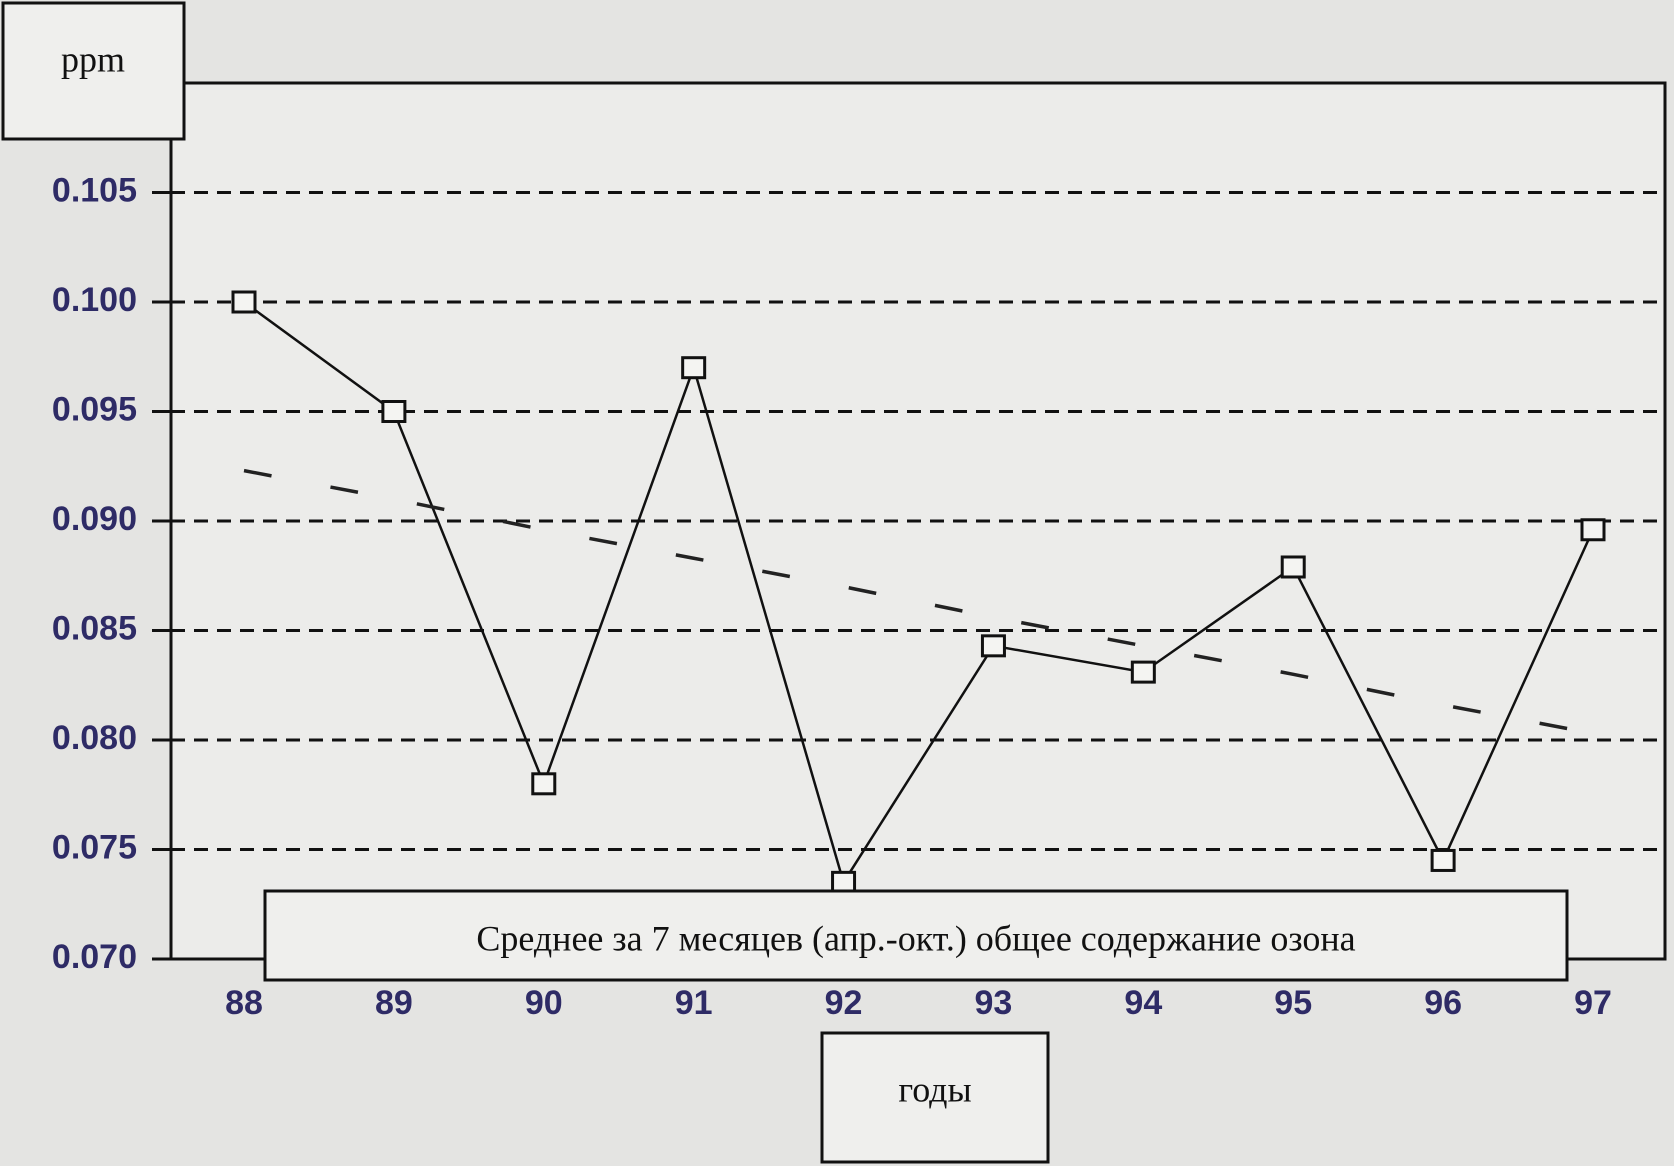  I want to click on y-tick-label: 0.070, so click(94, 957).